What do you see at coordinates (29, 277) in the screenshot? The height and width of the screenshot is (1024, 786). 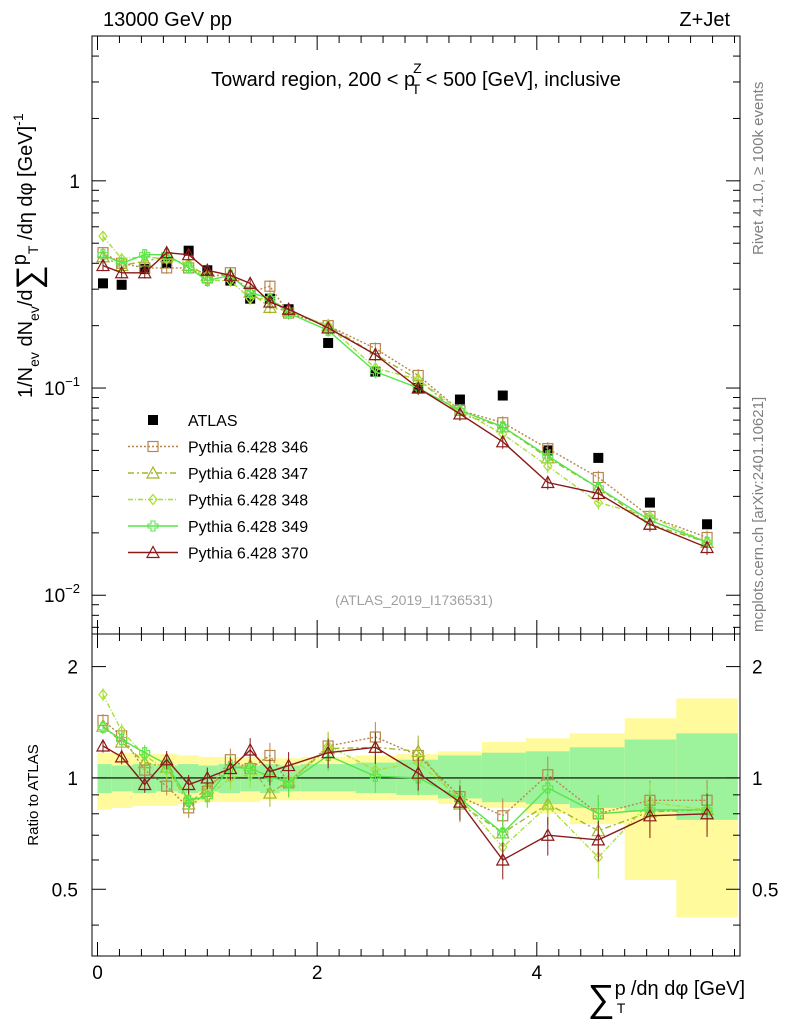 I see `ylabel-sum-symbol: ∑` at bounding box center [29, 277].